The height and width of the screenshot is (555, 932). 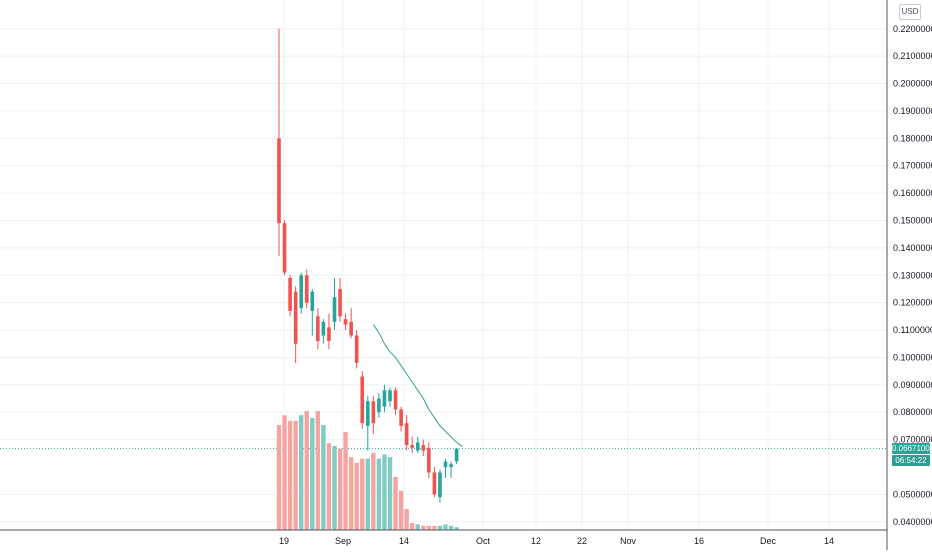 I want to click on price-tick-label: 0.04000000, so click(x=912, y=522).